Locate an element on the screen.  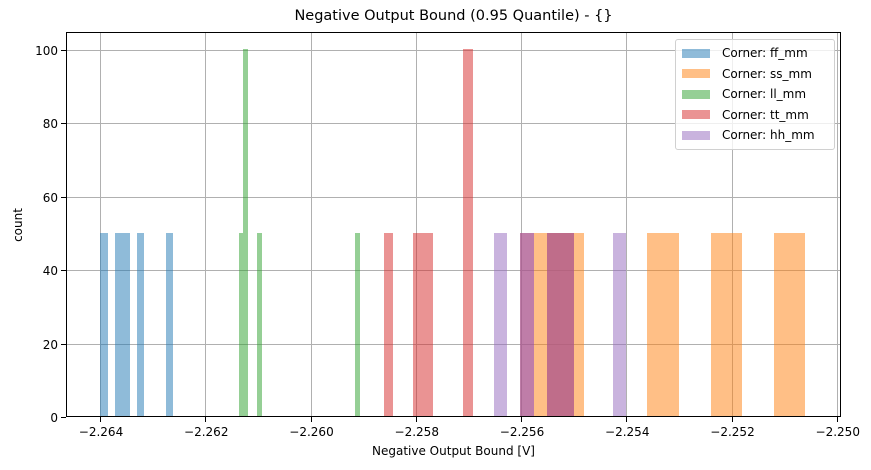
y-tick-label: 0 is located at coordinates (54, 418).